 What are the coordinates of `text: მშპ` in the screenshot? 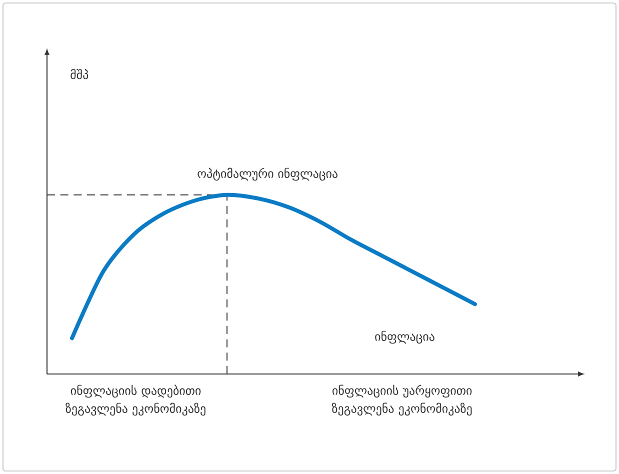 It's located at (79, 74).